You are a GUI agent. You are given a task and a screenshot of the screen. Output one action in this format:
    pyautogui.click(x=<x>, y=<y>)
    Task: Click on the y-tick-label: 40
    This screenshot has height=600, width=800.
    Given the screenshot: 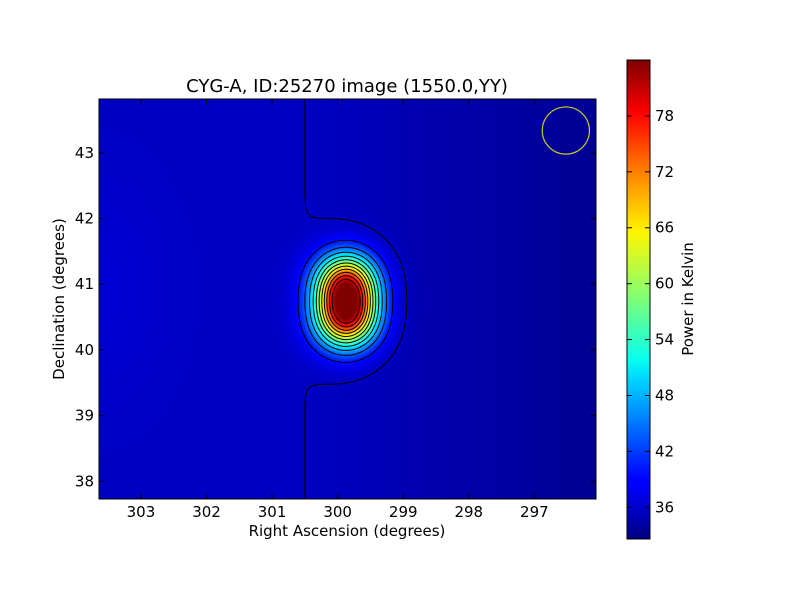 What is the action you would take?
    pyautogui.click(x=84, y=350)
    